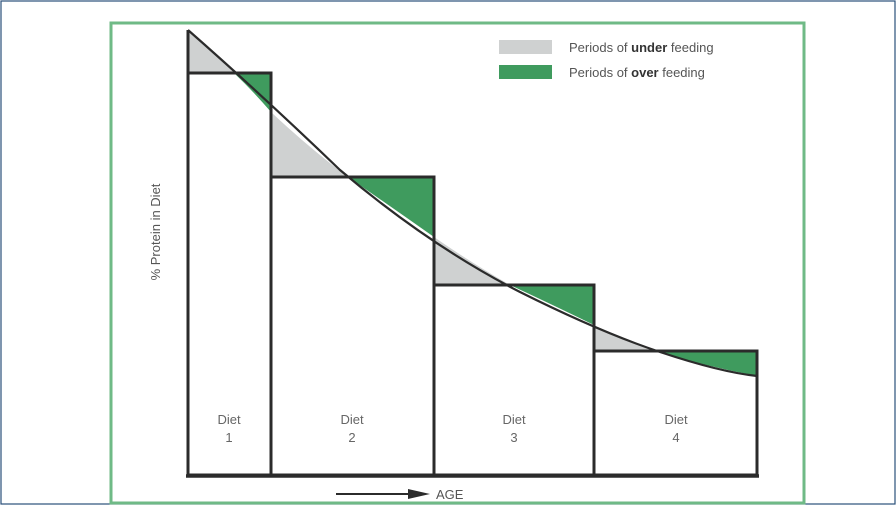 The height and width of the screenshot is (510, 896). I want to click on x-axis-label: AGE, so click(450, 494).